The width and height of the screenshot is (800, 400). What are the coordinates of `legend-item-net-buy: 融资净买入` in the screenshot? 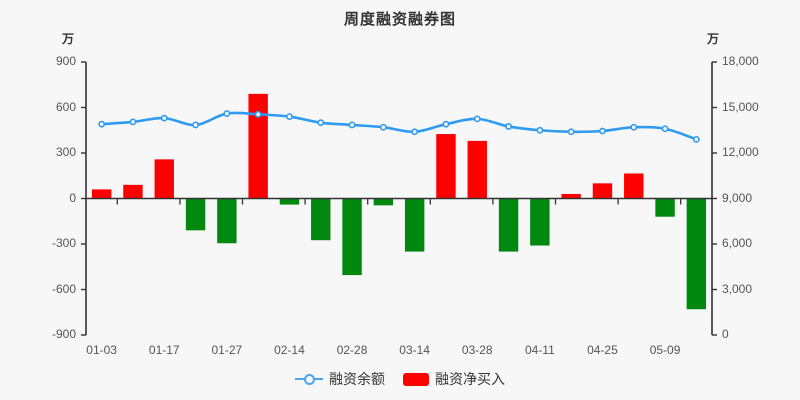 It's located at (454, 379).